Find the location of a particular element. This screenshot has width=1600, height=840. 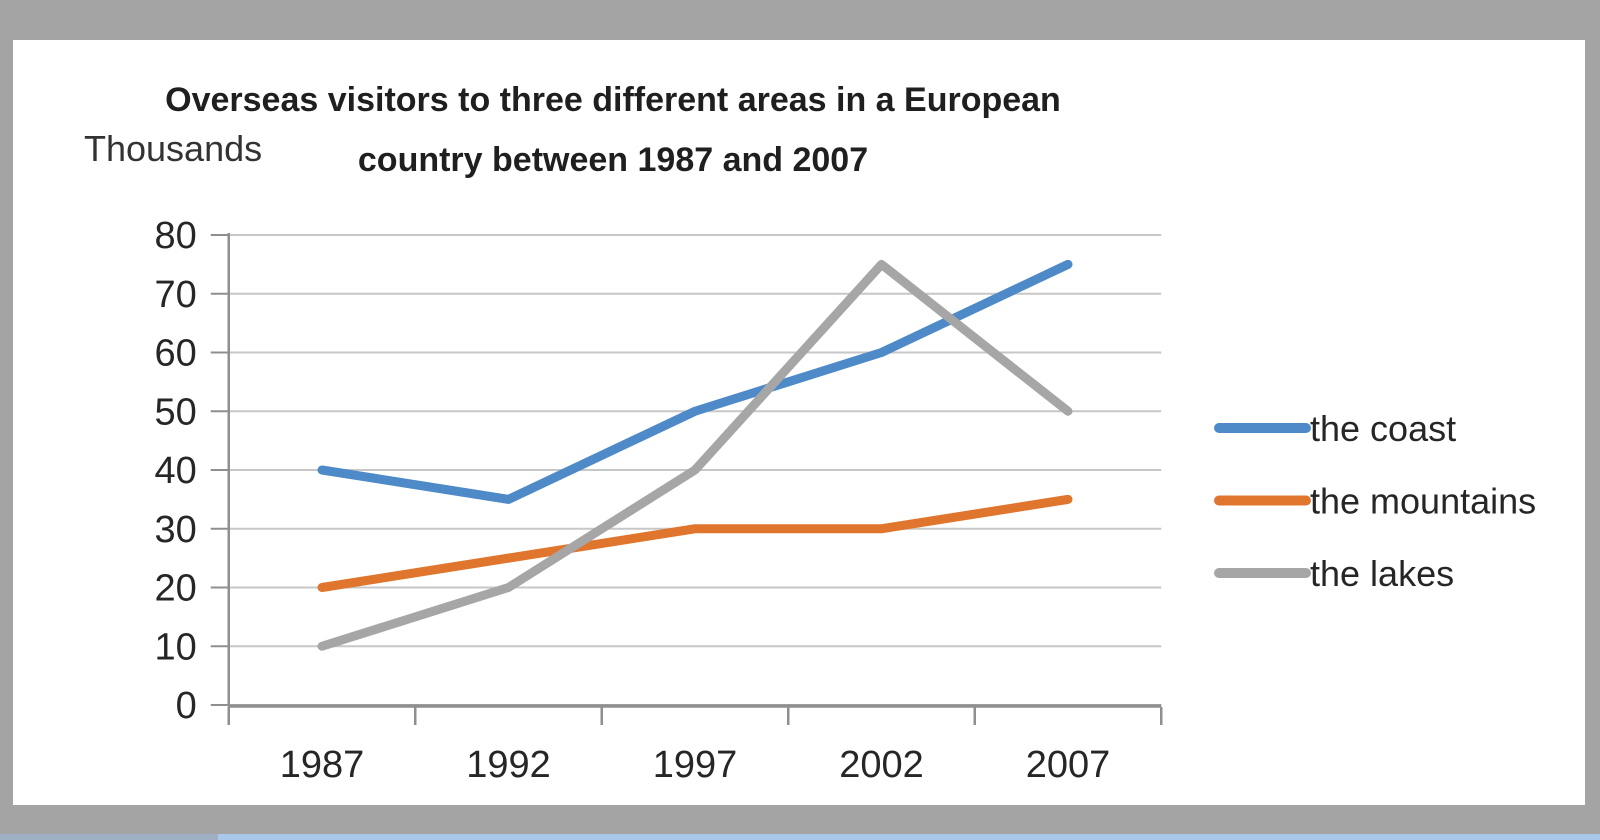

series-line-the-coast is located at coordinates (695, 381).